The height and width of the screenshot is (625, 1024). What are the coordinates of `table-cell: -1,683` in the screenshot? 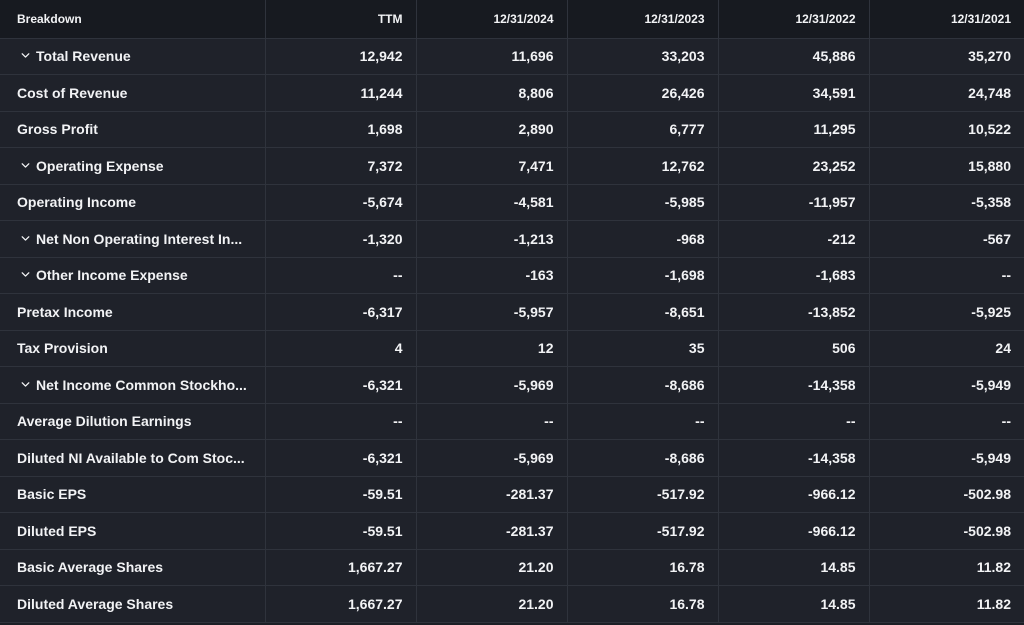 It's located at (794, 275).